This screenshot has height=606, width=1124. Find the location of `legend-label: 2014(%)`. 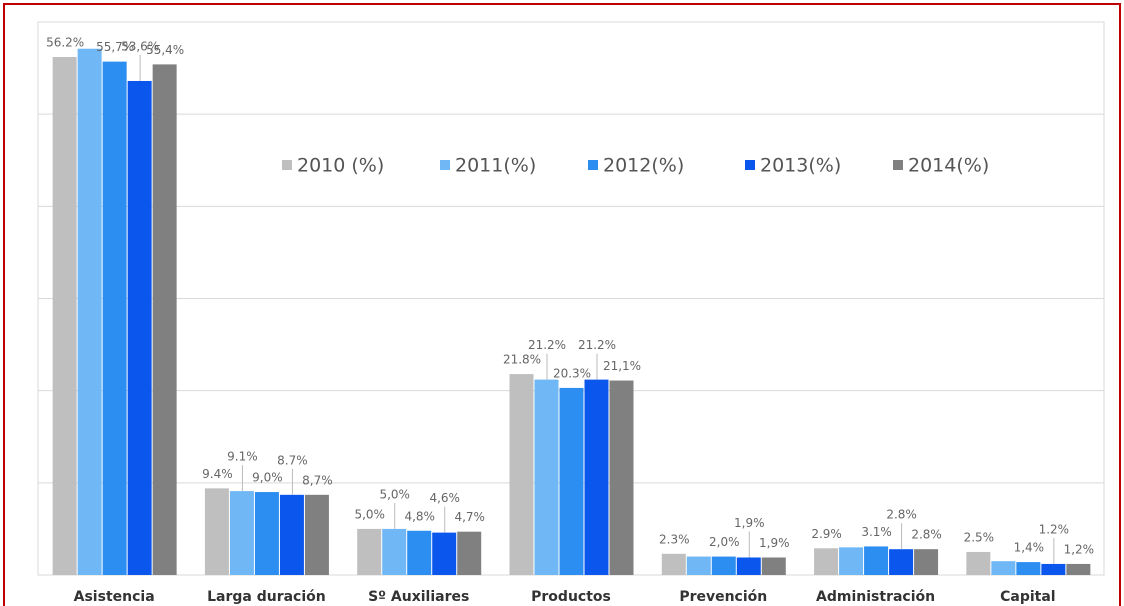

legend-label: 2014(%) is located at coordinates (948, 166).